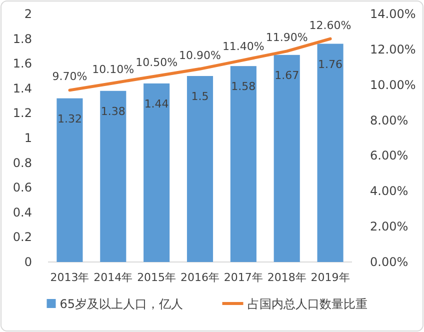 The width and height of the screenshot is (424, 332). Describe the element at coordinates (70, 277) in the screenshot. I see `x-tick-label: 2013年` at that location.